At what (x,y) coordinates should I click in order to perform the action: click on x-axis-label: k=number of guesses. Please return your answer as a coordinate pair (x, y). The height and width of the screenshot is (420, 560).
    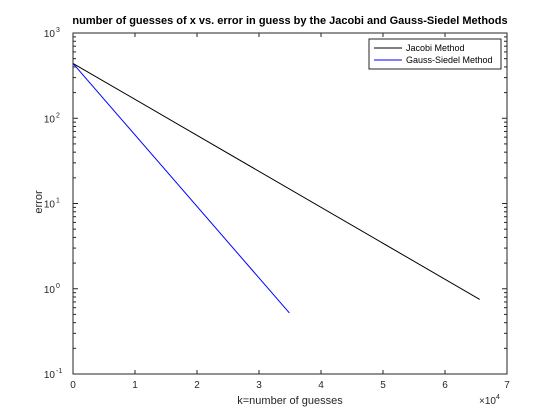
    Looking at the image, I should click on (290, 401).